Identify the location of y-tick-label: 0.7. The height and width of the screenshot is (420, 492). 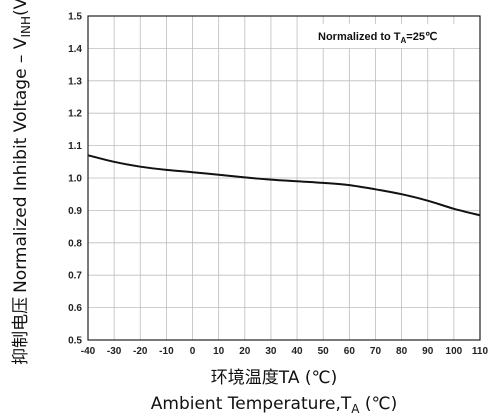
(75, 276).